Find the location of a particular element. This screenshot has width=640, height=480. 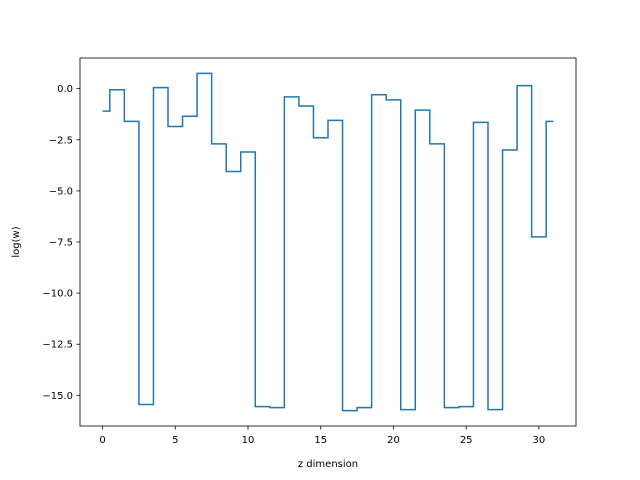

y-tick-label: 0.0 is located at coordinates (65, 89).